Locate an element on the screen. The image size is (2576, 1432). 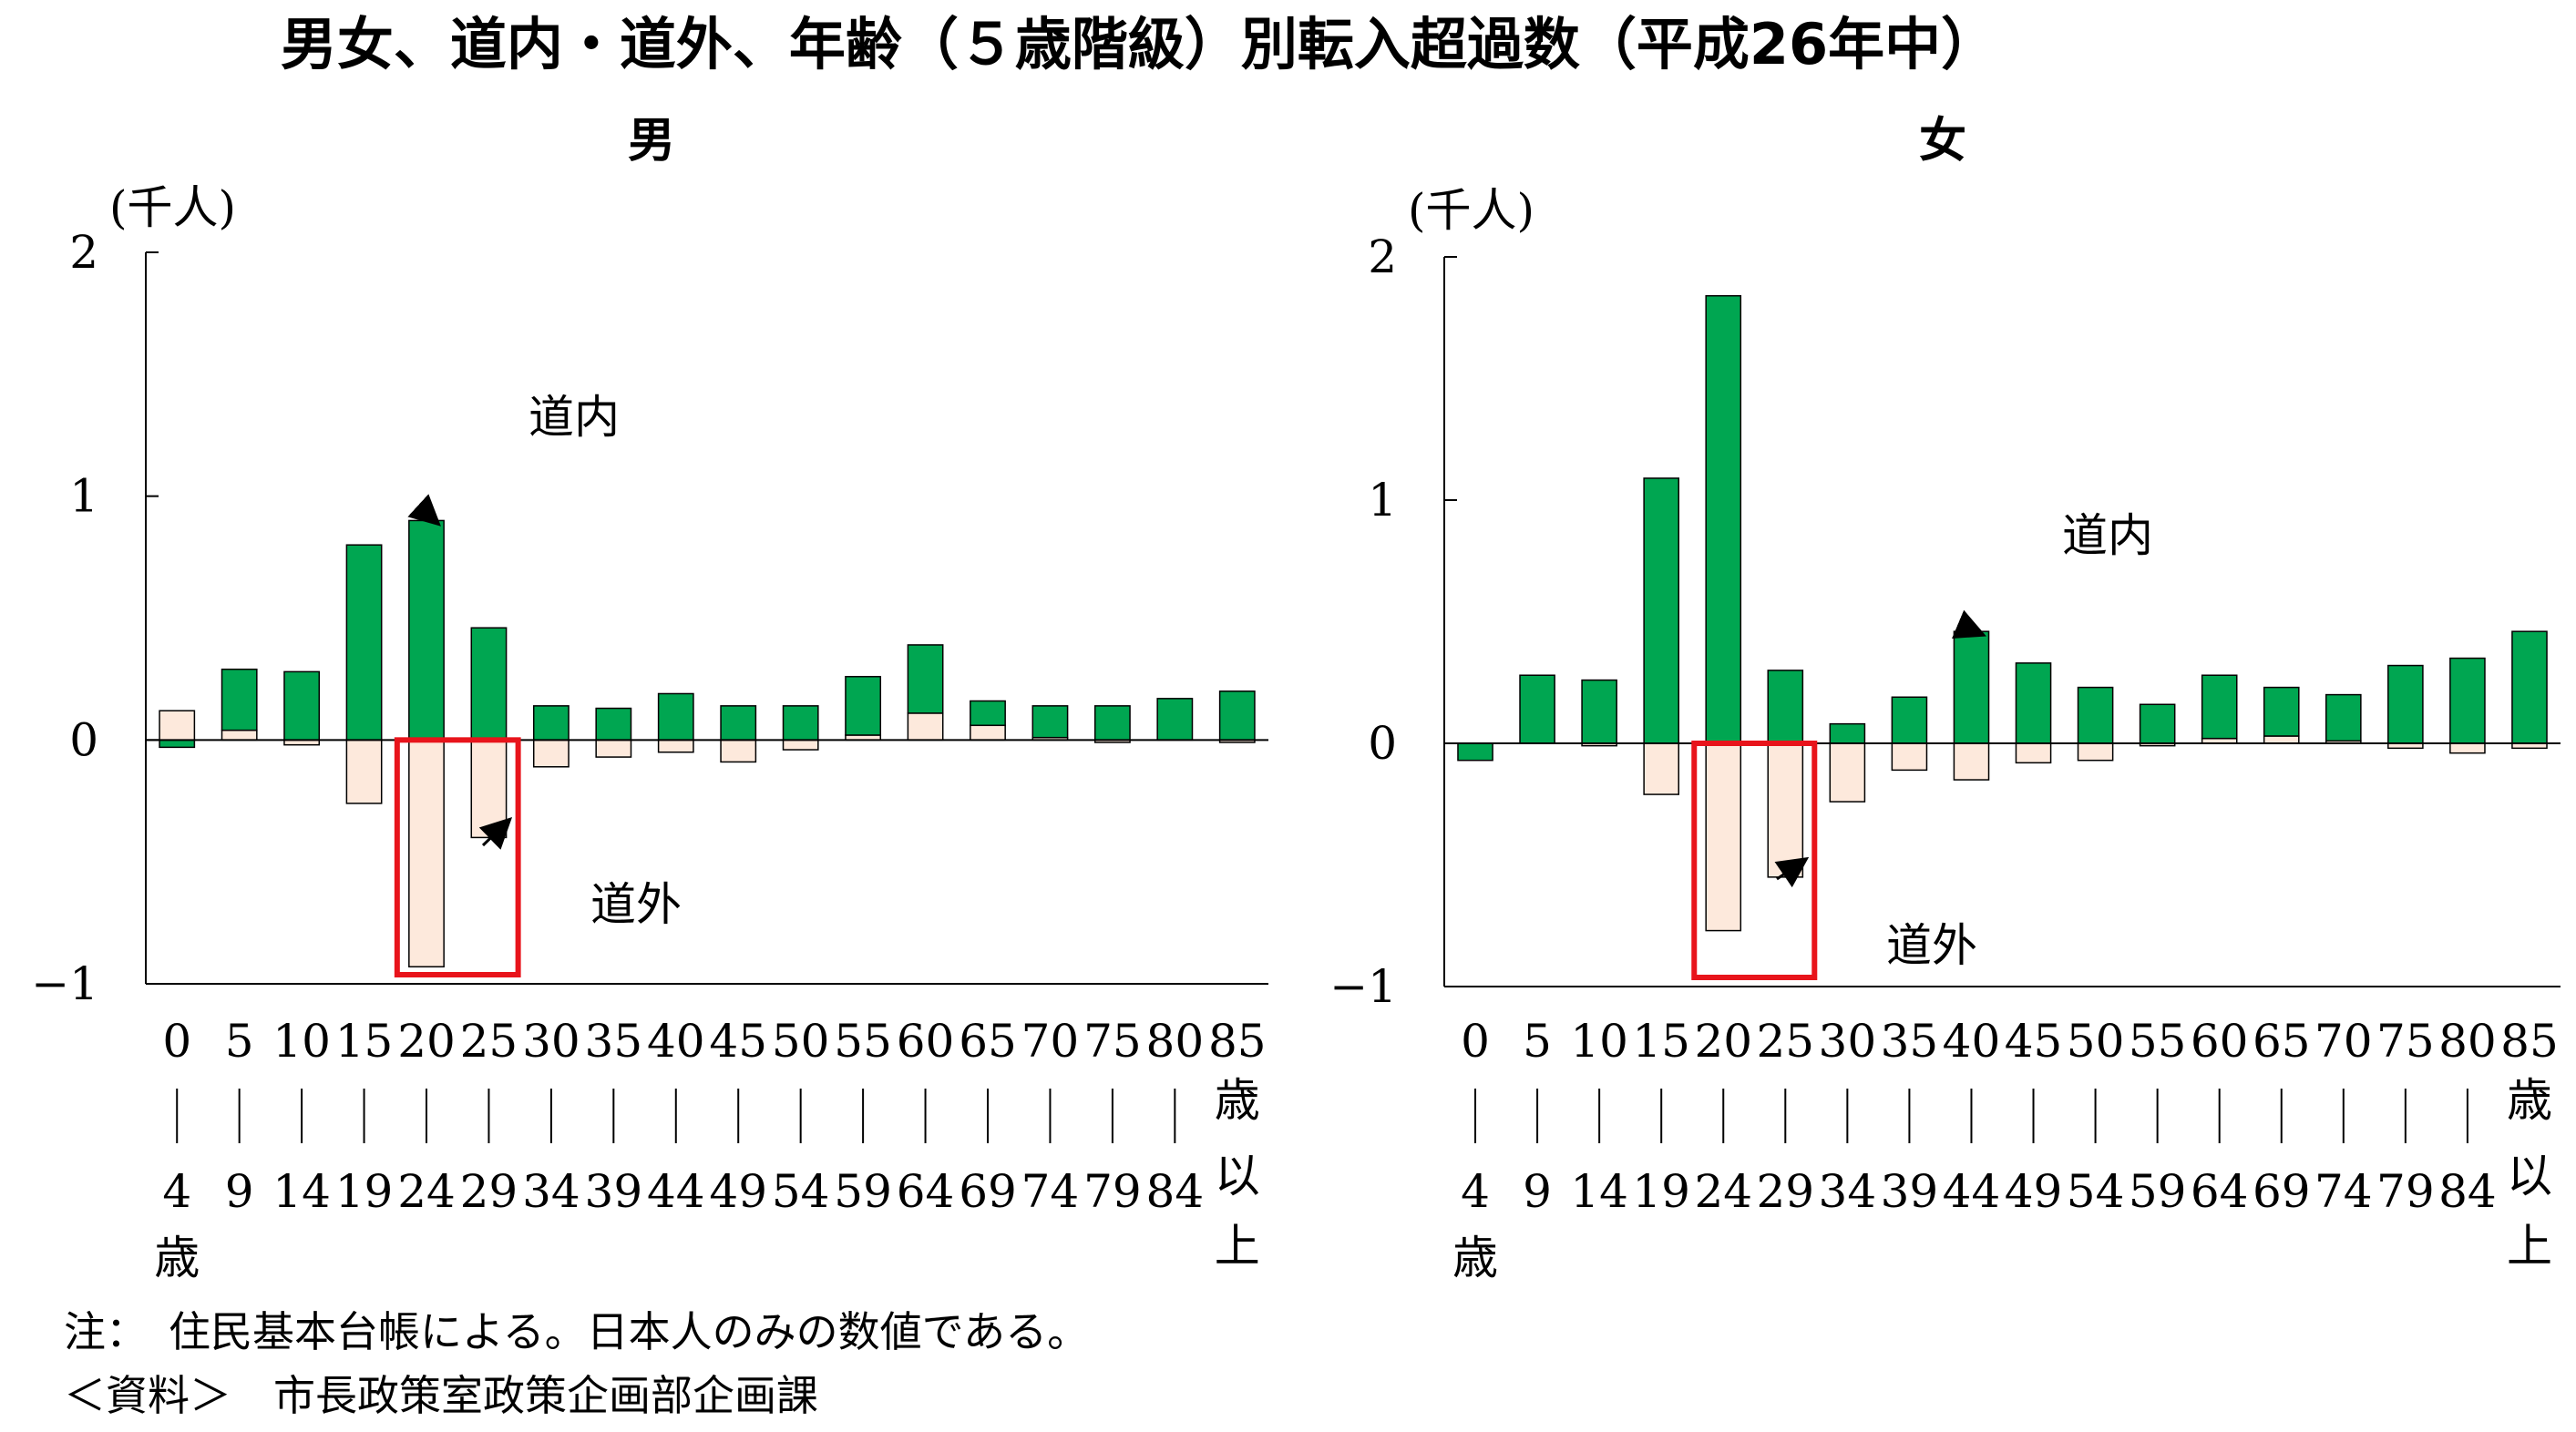
x-tick-label-start: 5 is located at coordinates (239, 1041).